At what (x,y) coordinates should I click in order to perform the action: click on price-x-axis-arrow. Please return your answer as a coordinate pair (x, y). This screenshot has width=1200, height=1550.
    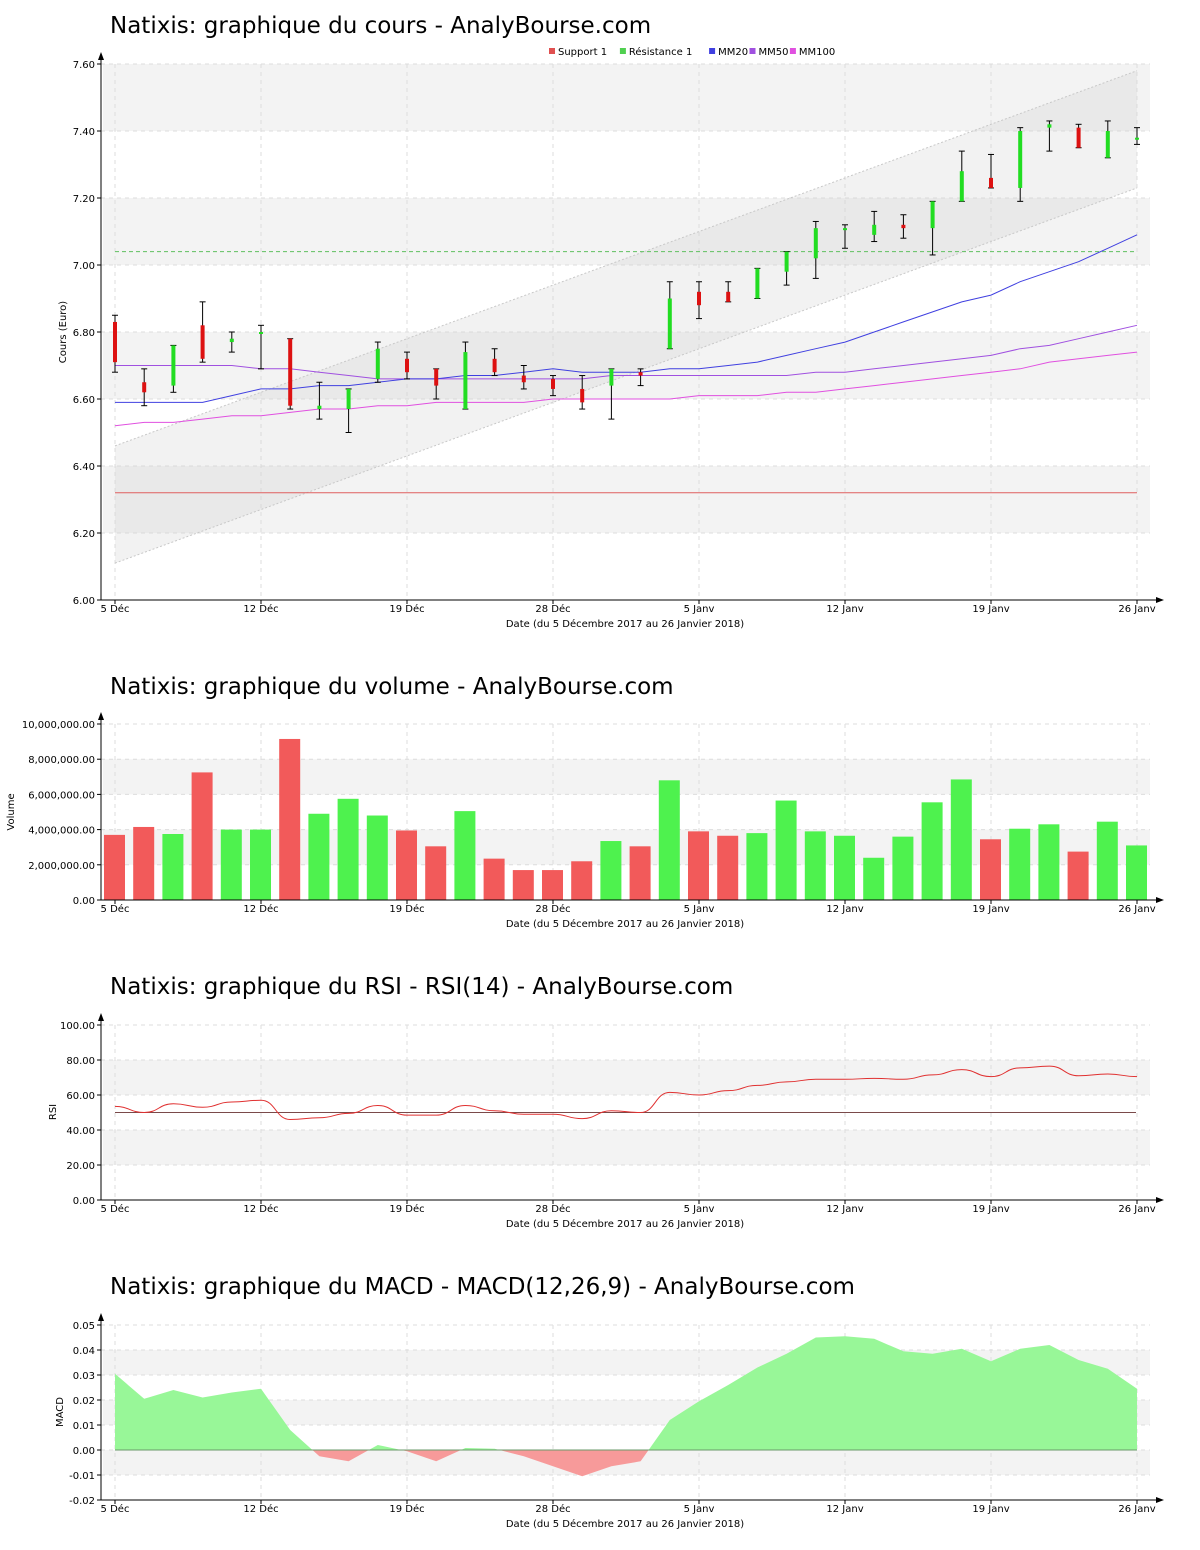
    Looking at the image, I should click on (1160, 600).